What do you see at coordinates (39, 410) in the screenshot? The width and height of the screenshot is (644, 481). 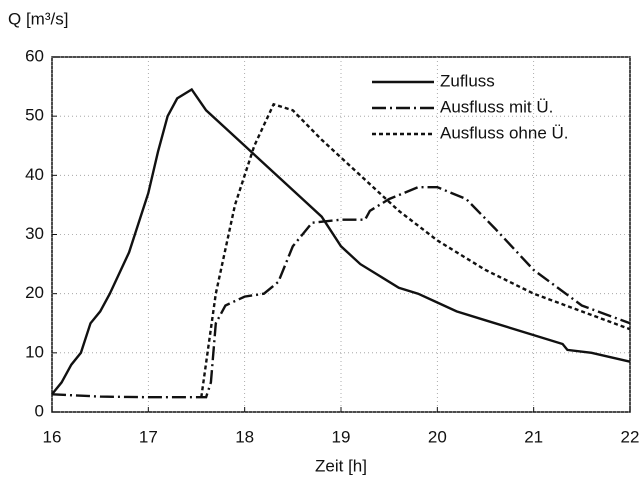 I see `y-tick-label: 0` at bounding box center [39, 410].